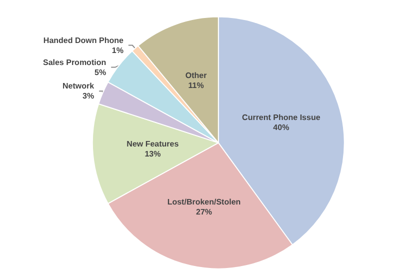 This screenshot has width=420, height=280. I want to click on data-label: 3%, so click(88, 96).